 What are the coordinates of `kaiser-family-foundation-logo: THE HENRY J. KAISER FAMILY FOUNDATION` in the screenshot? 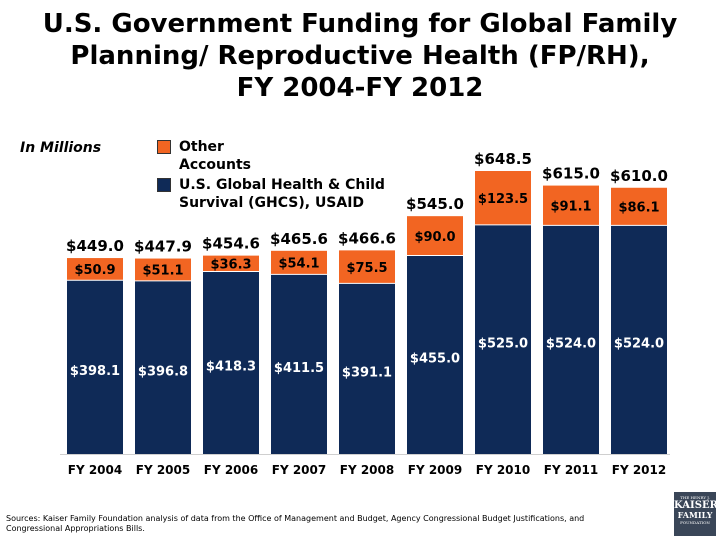 It's located at (696, 514).